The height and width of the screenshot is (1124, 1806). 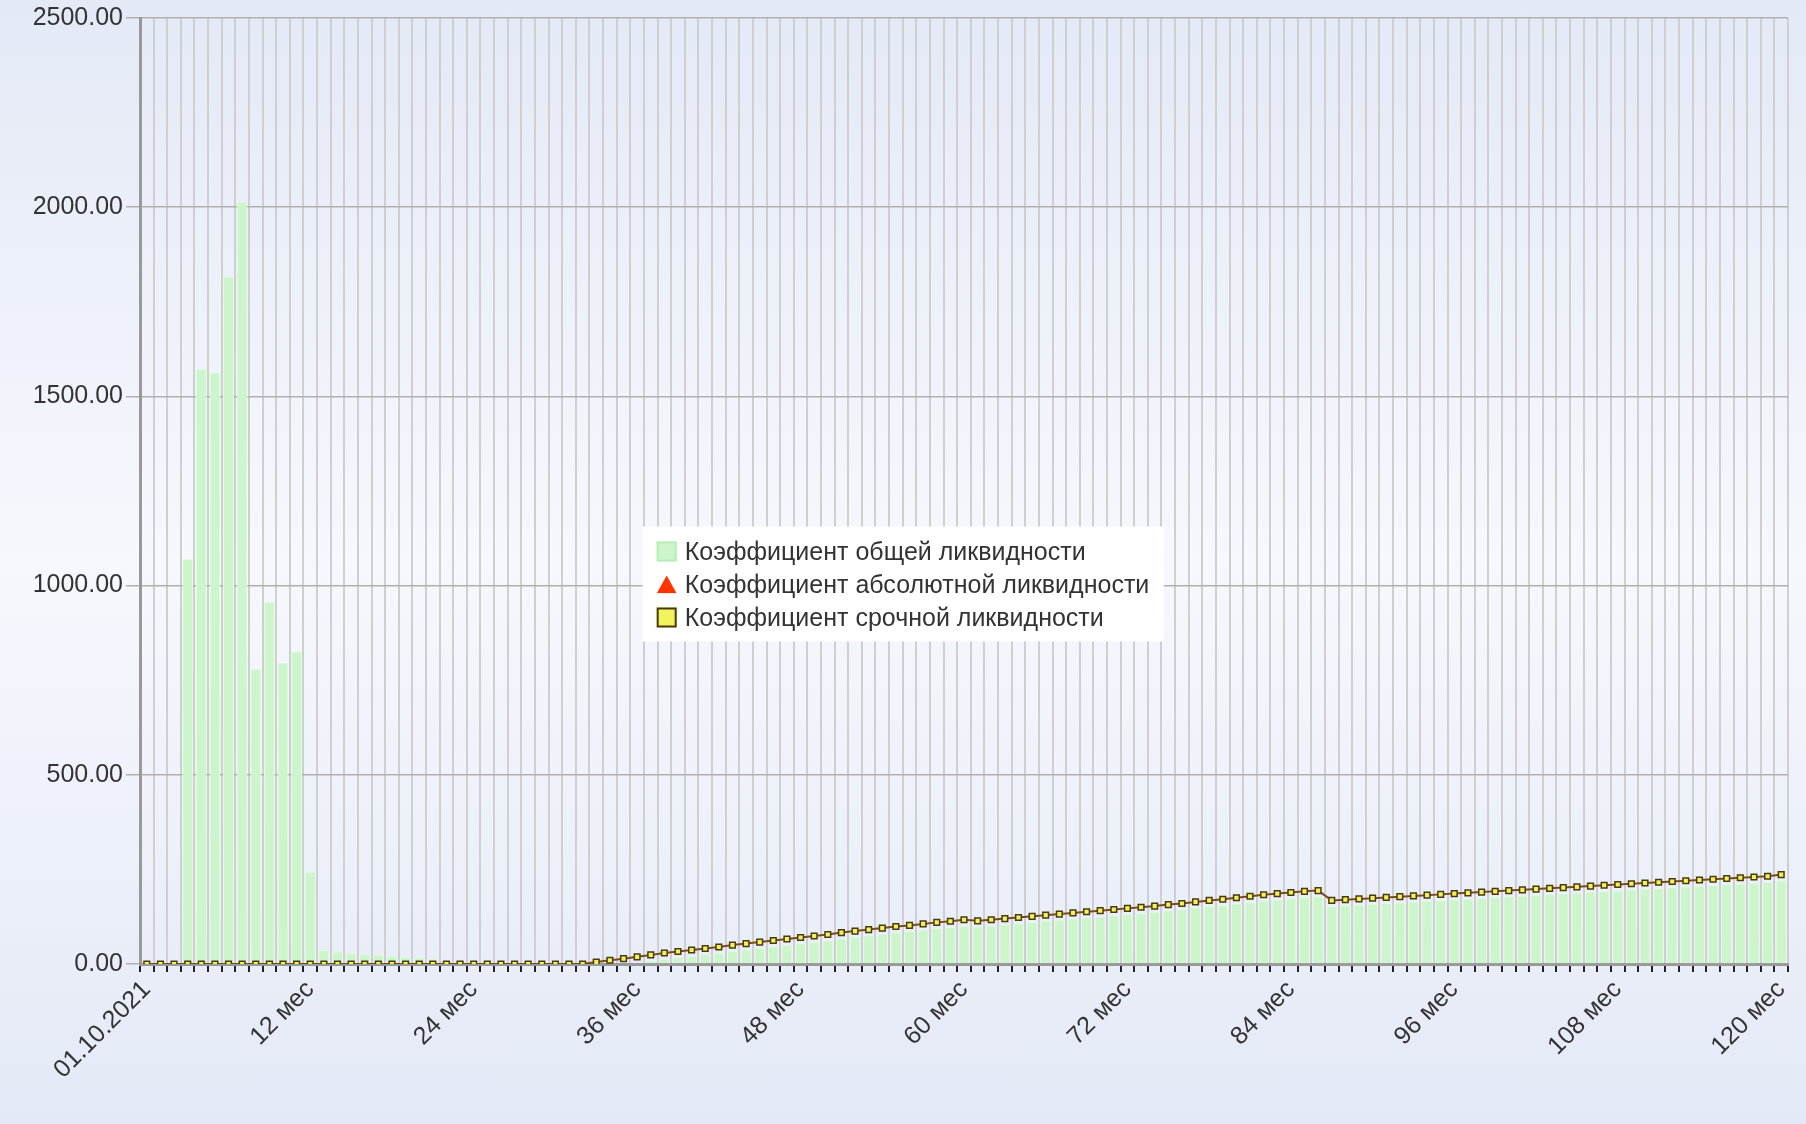 I want to click on x-tick-label: 120 мес, so click(x=1747, y=1017).